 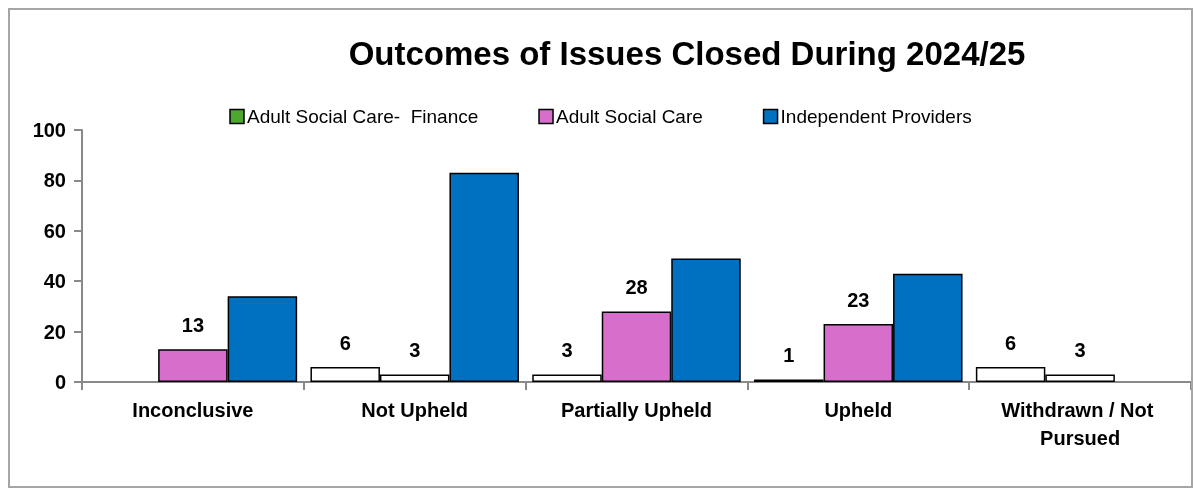 I want to click on x-tick-label: Upheld, so click(x=858, y=410).